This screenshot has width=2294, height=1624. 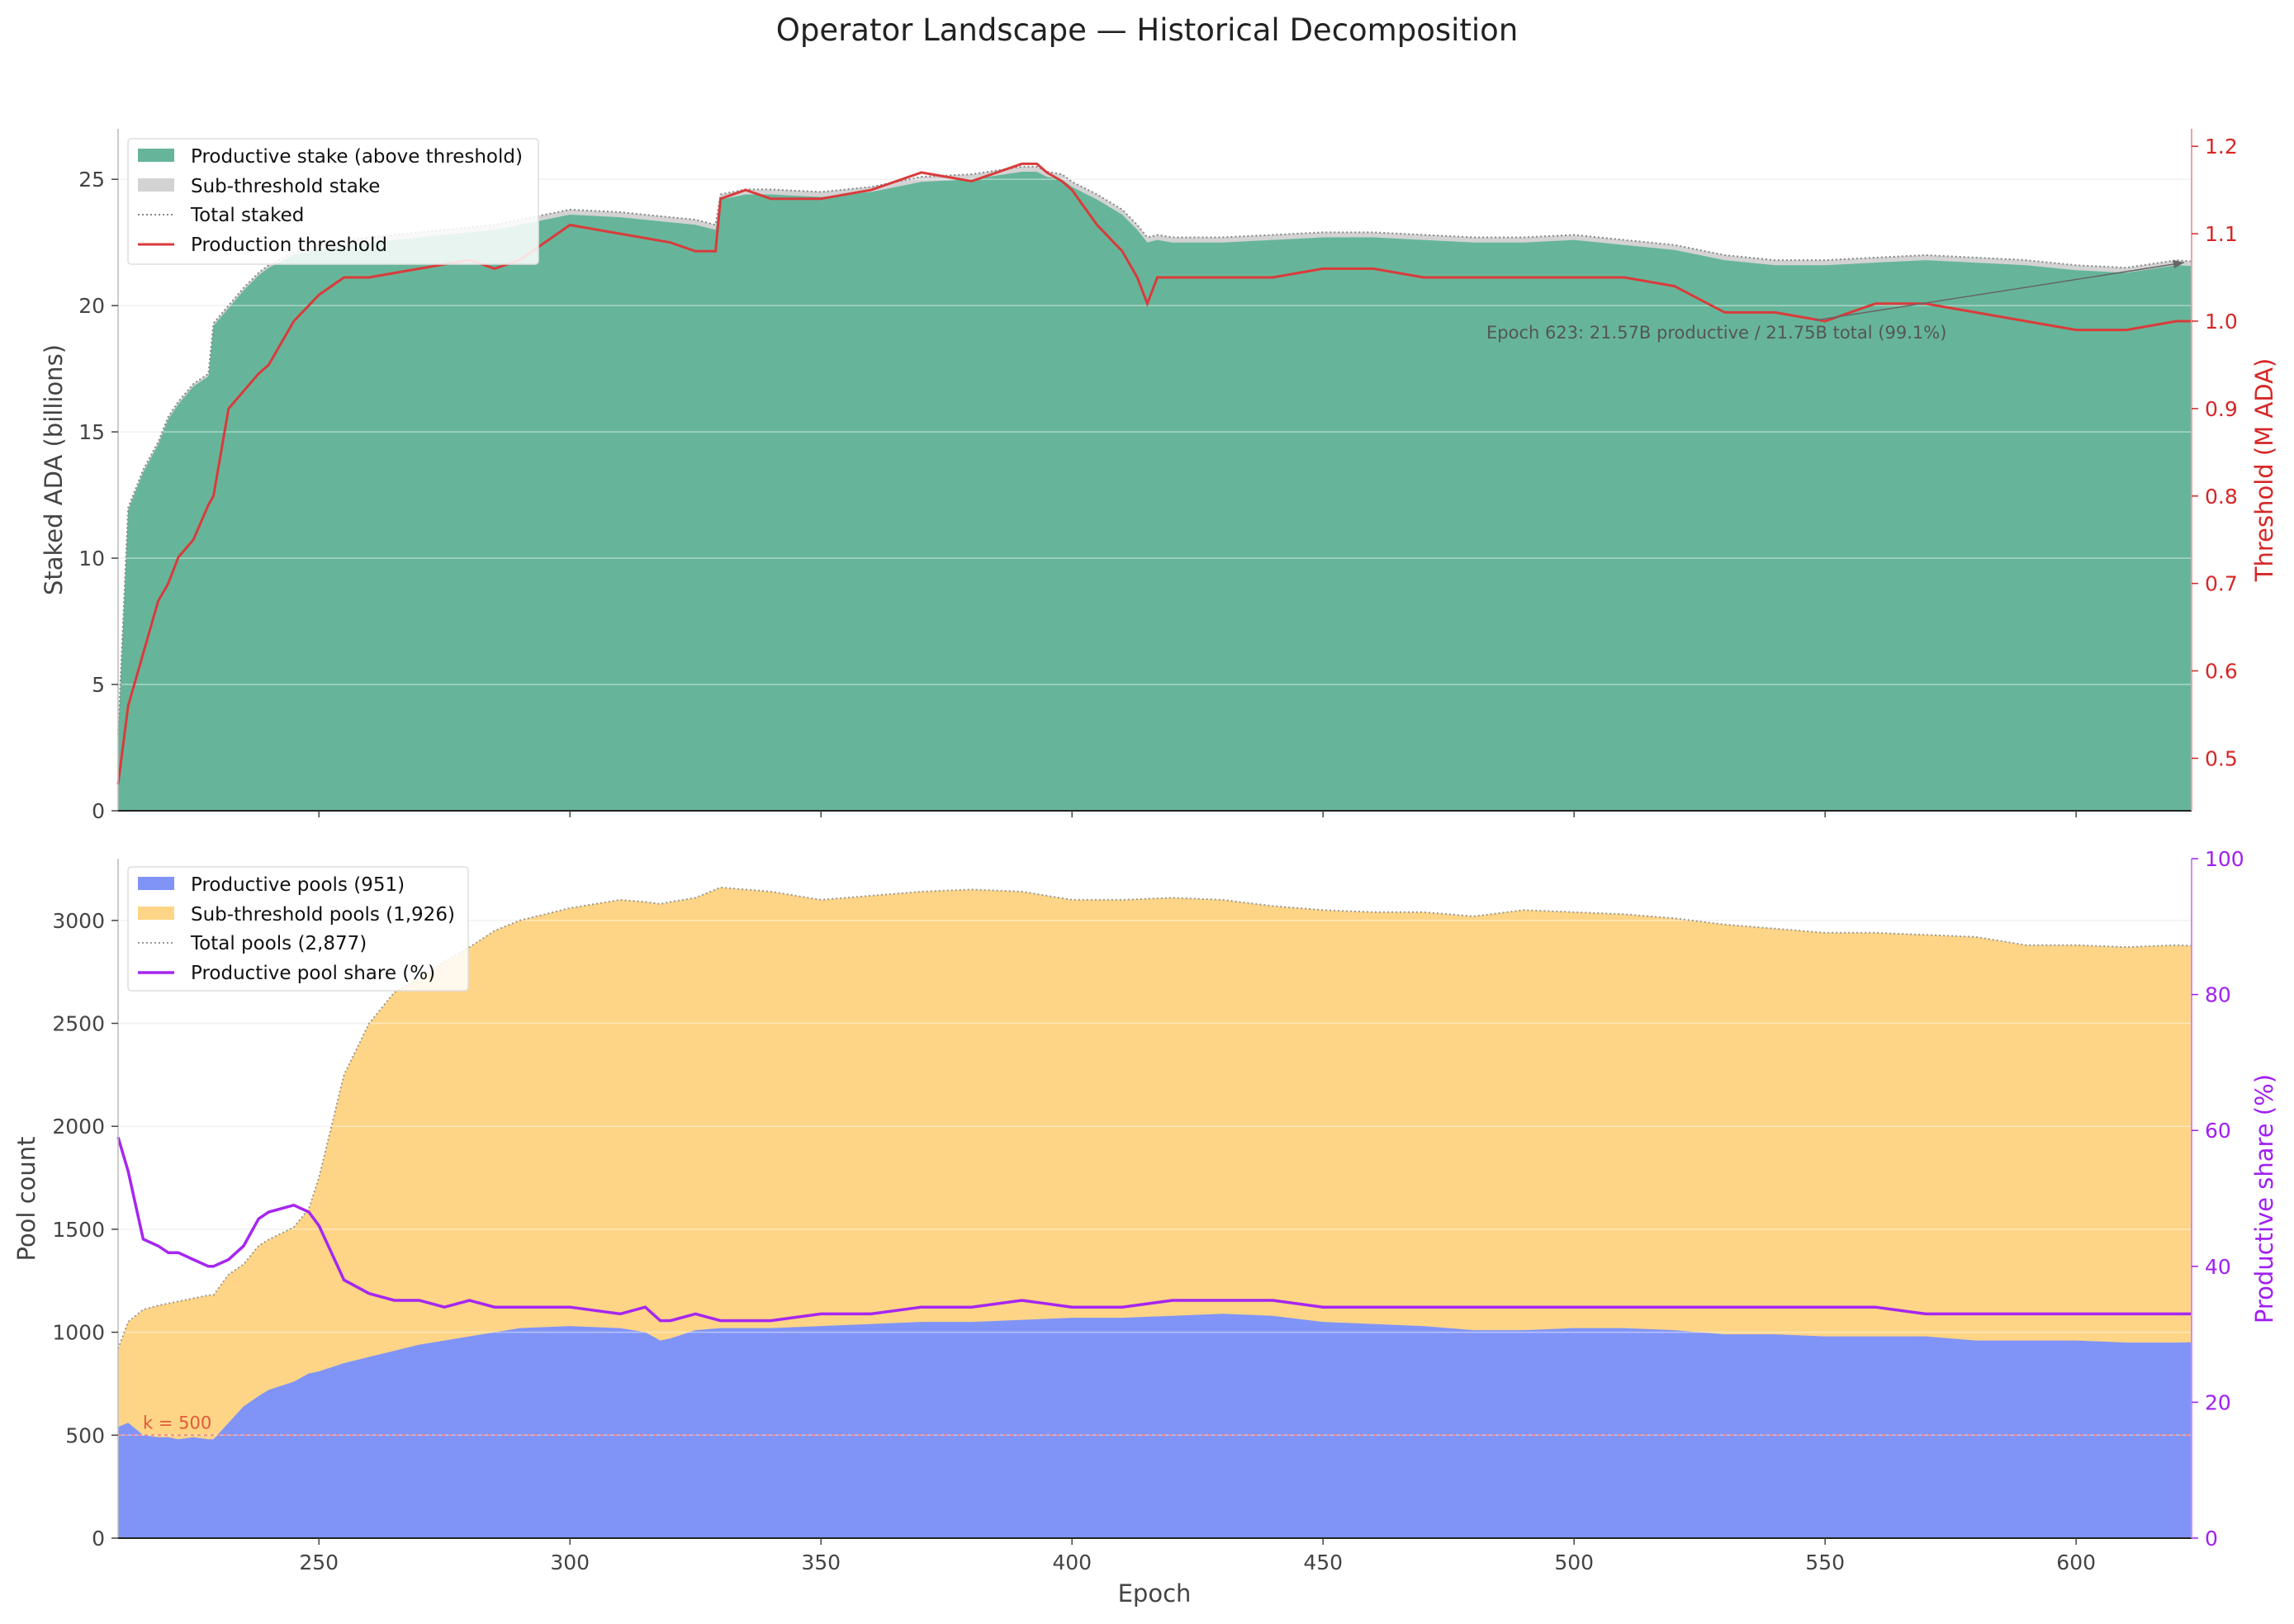 I want to click on bottom-legend-box, so click(x=298, y=929).